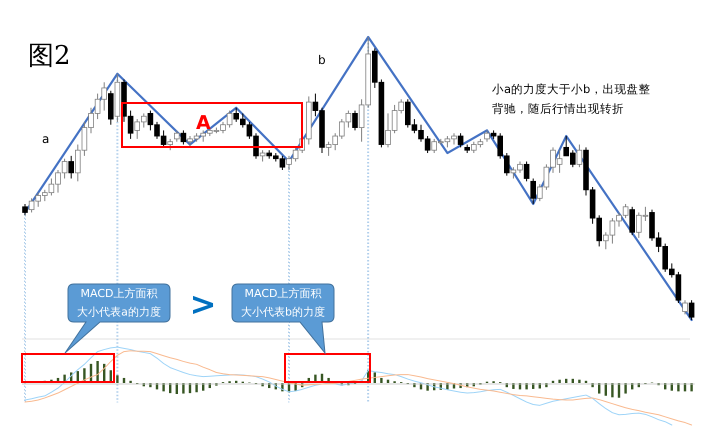  I want to click on annotation: >, so click(203, 304).